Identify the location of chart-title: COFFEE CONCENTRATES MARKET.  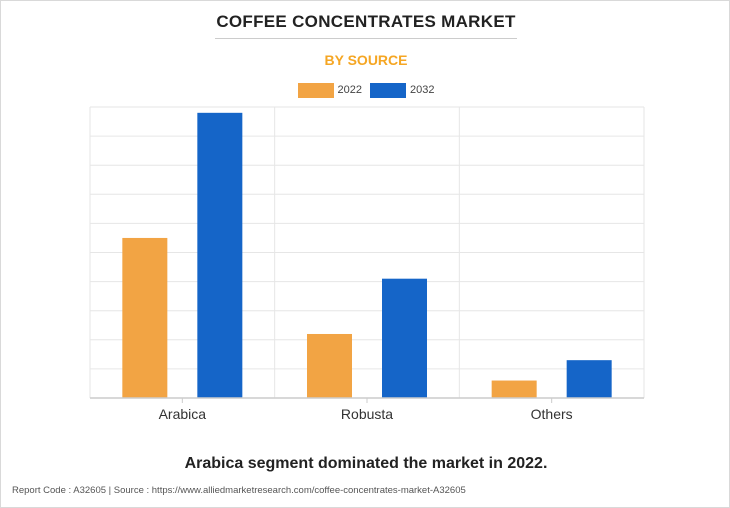
(366, 21).